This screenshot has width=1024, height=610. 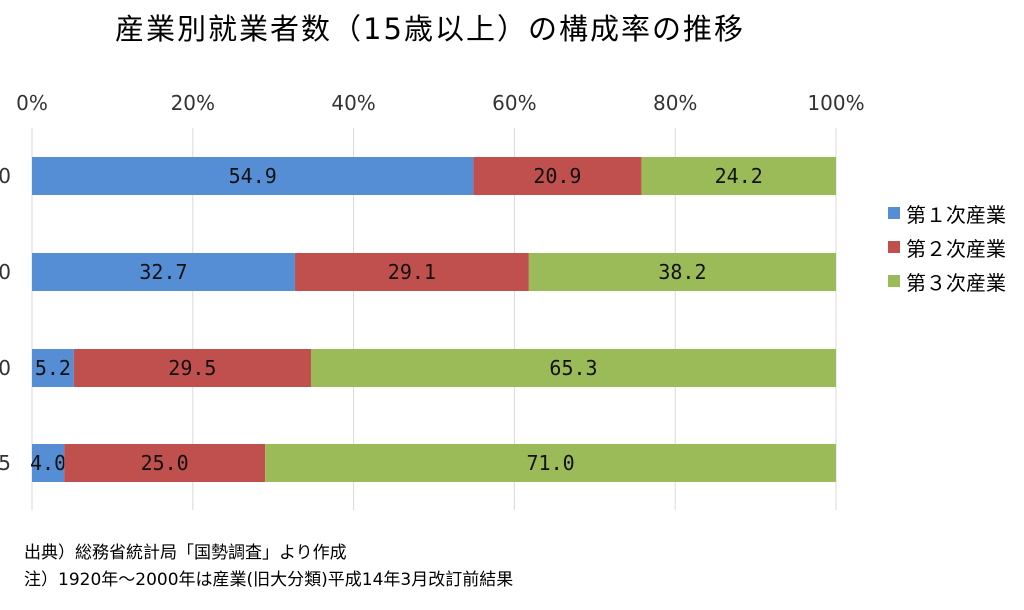 I want to click on chart-title: 産業別就業者数（15歳以上）の構成率の推移, so click(x=430, y=29).